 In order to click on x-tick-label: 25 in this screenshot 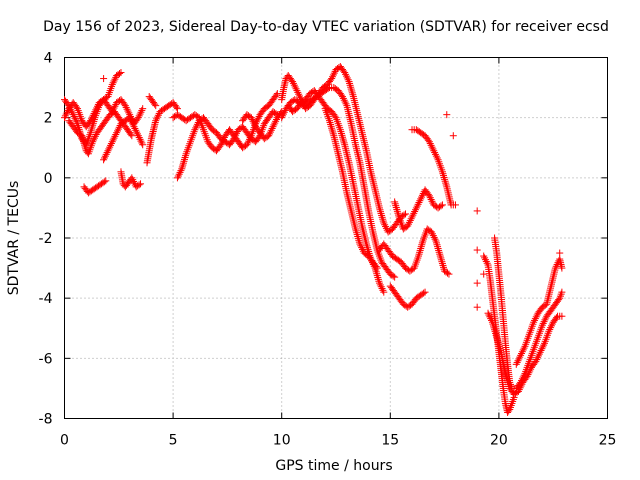, I will do `click(608, 441)`.